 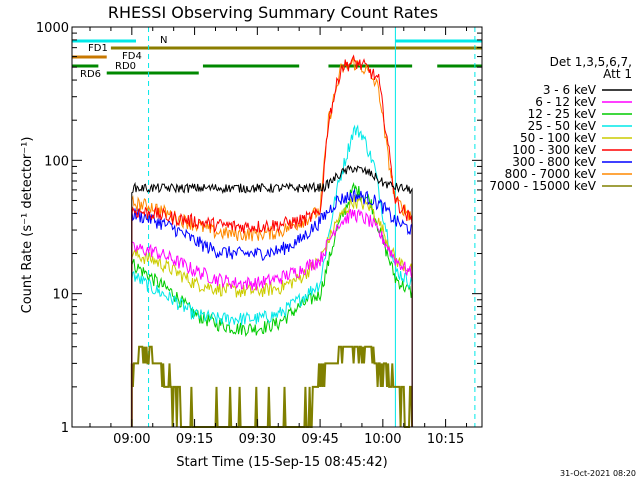 I want to click on legend-label-8: 7000 - 15000 keV, so click(x=542, y=186).